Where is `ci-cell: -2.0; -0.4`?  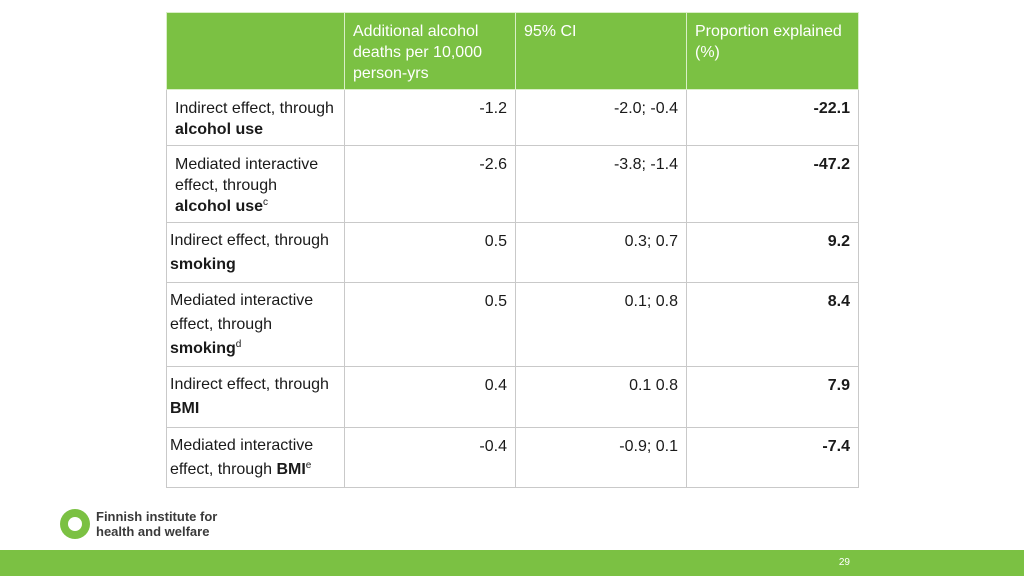
ci-cell: -2.0; -0.4 is located at coordinates (601, 117).